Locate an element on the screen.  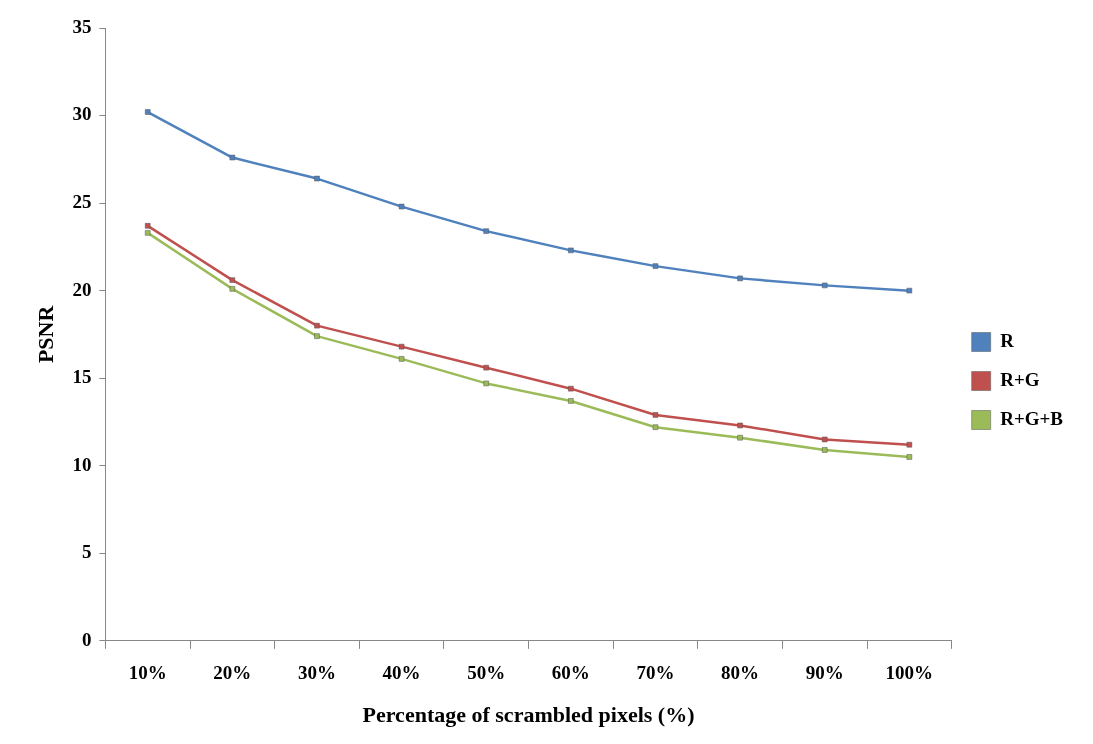
x-tick-label: 80% is located at coordinates (740, 673).